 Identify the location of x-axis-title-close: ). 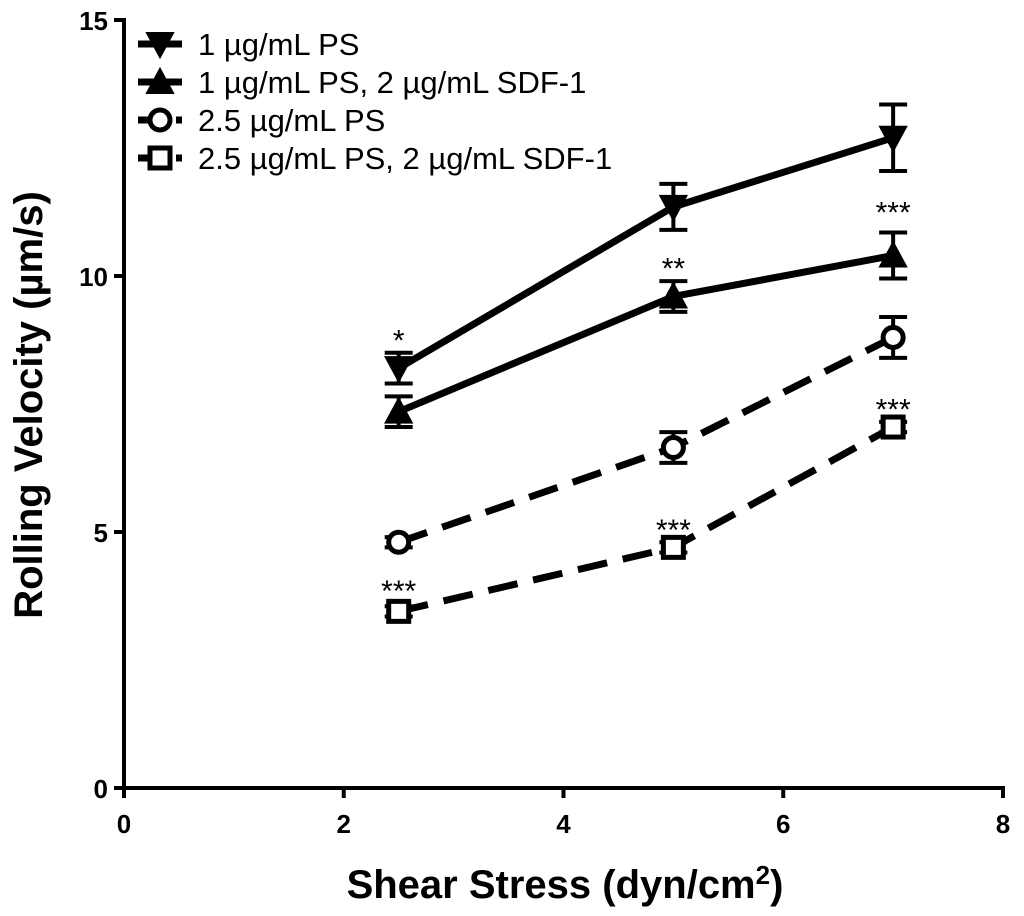
(776, 885).